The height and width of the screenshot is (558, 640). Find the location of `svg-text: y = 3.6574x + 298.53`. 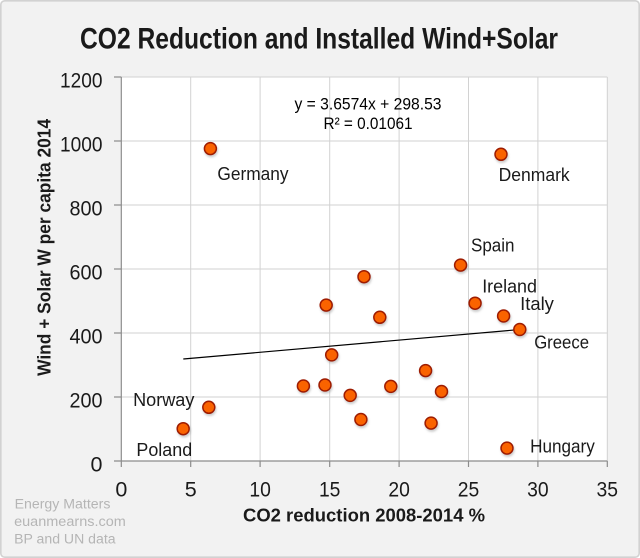

svg-text: y = 3.6574x + 298.53 is located at coordinates (368, 103).